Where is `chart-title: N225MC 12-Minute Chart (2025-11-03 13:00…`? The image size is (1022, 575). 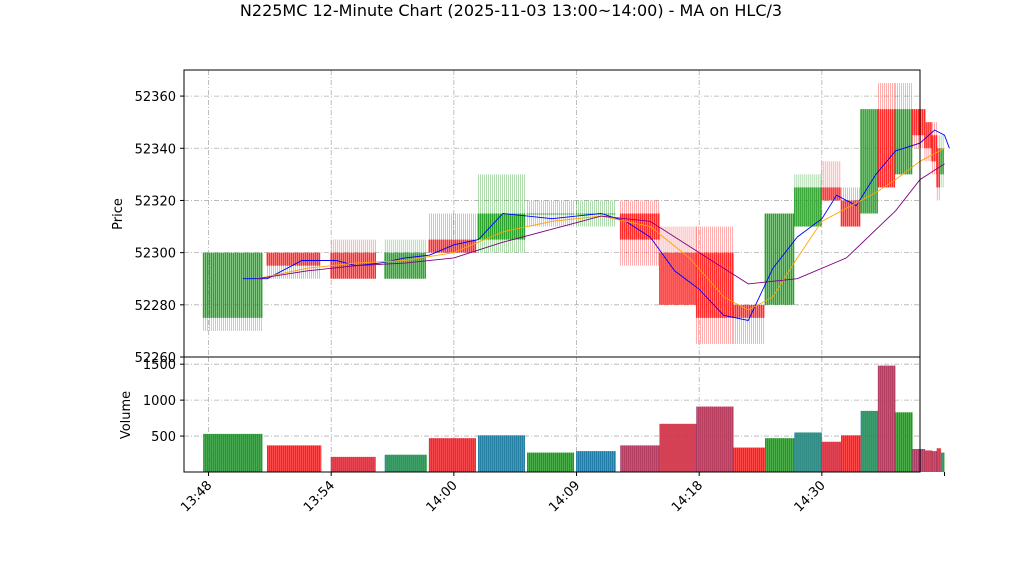
chart-title: N225MC 12-Minute Chart (2025-11-03 13:00… is located at coordinates (511, 10).